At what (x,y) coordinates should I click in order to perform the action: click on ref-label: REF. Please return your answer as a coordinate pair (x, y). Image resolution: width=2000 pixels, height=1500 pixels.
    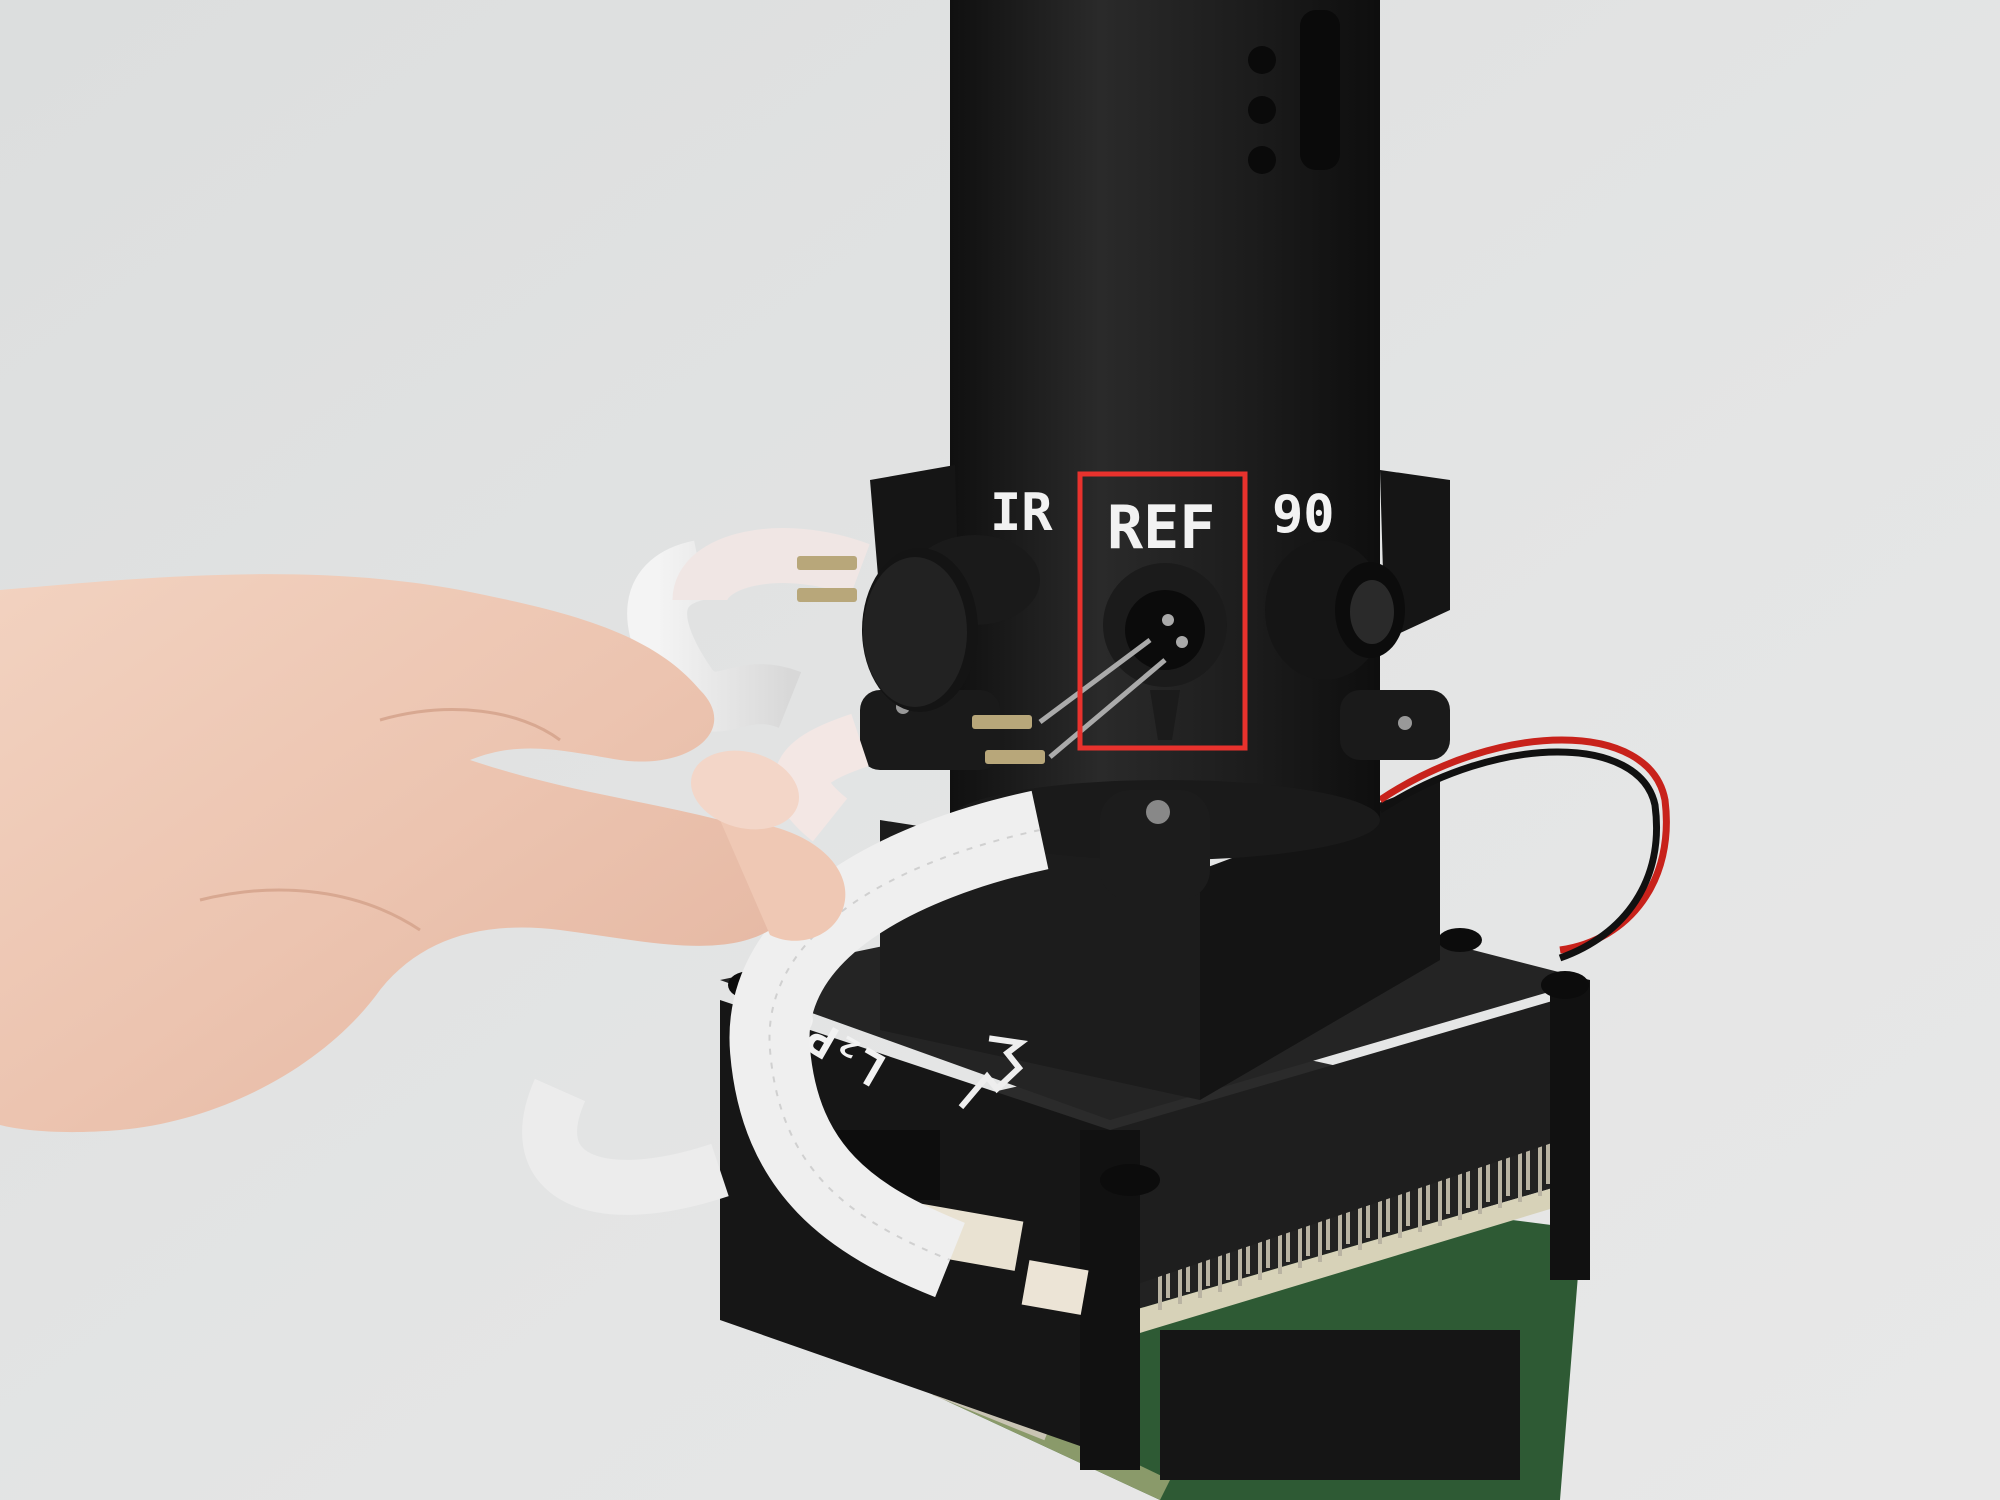
    Looking at the image, I should click on (1161, 528).